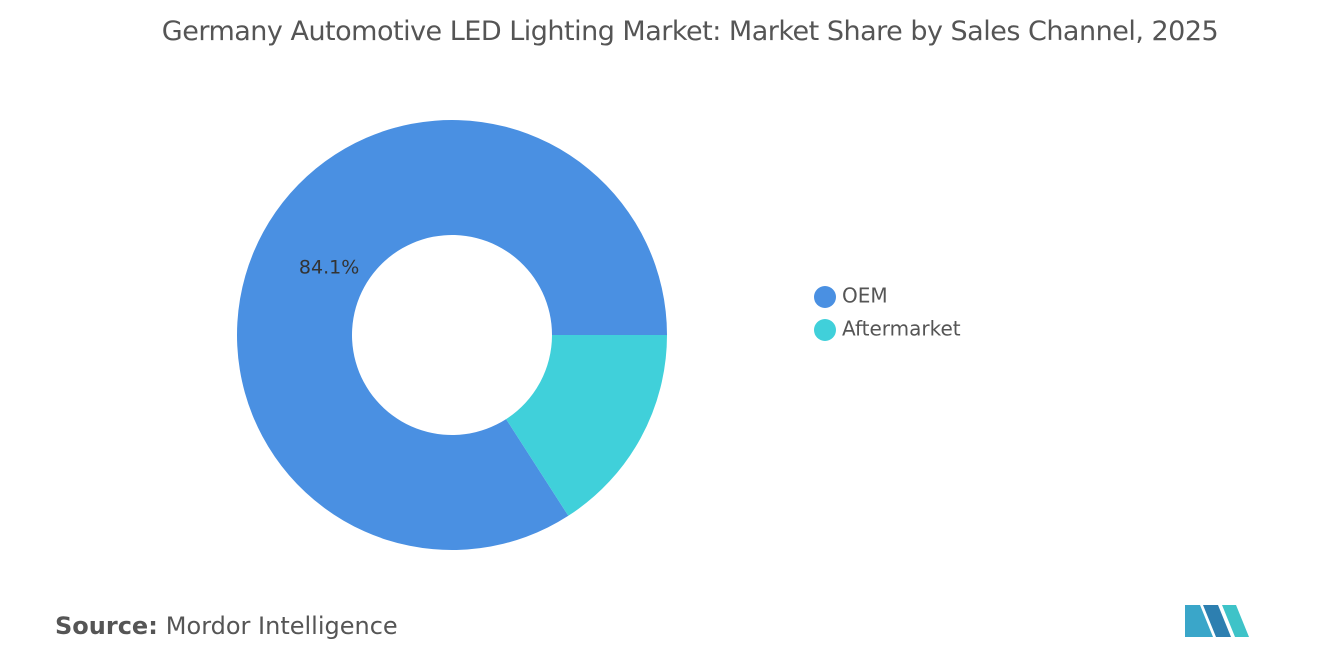  I want to click on source: Source: Mordor Intelligence, so click(226, 626).